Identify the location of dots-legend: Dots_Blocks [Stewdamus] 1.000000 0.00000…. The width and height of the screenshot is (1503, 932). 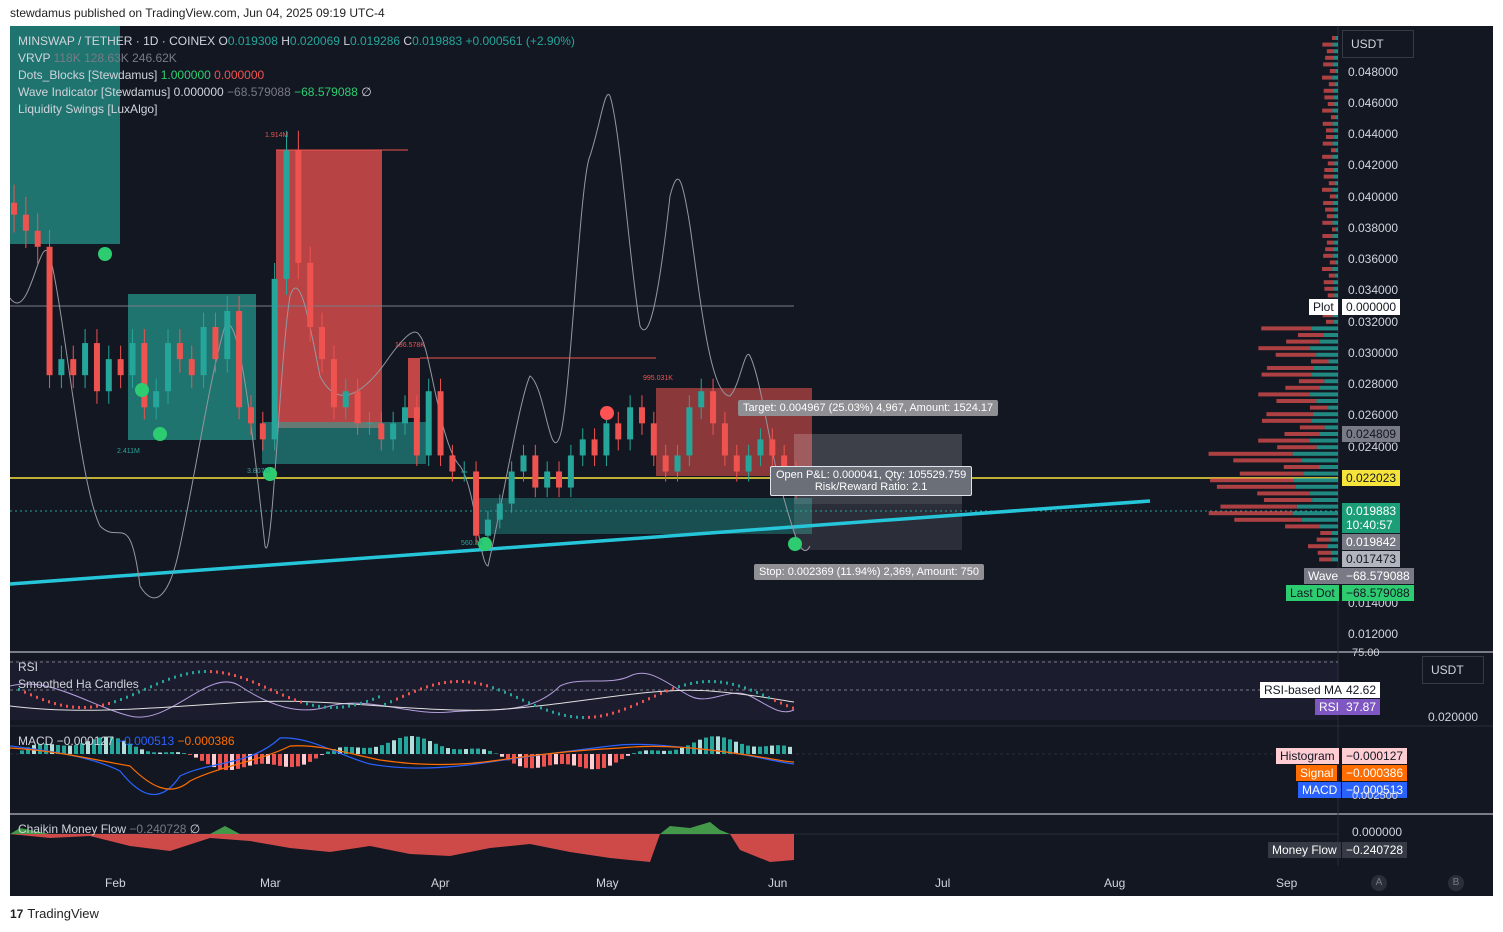
(141, 75).